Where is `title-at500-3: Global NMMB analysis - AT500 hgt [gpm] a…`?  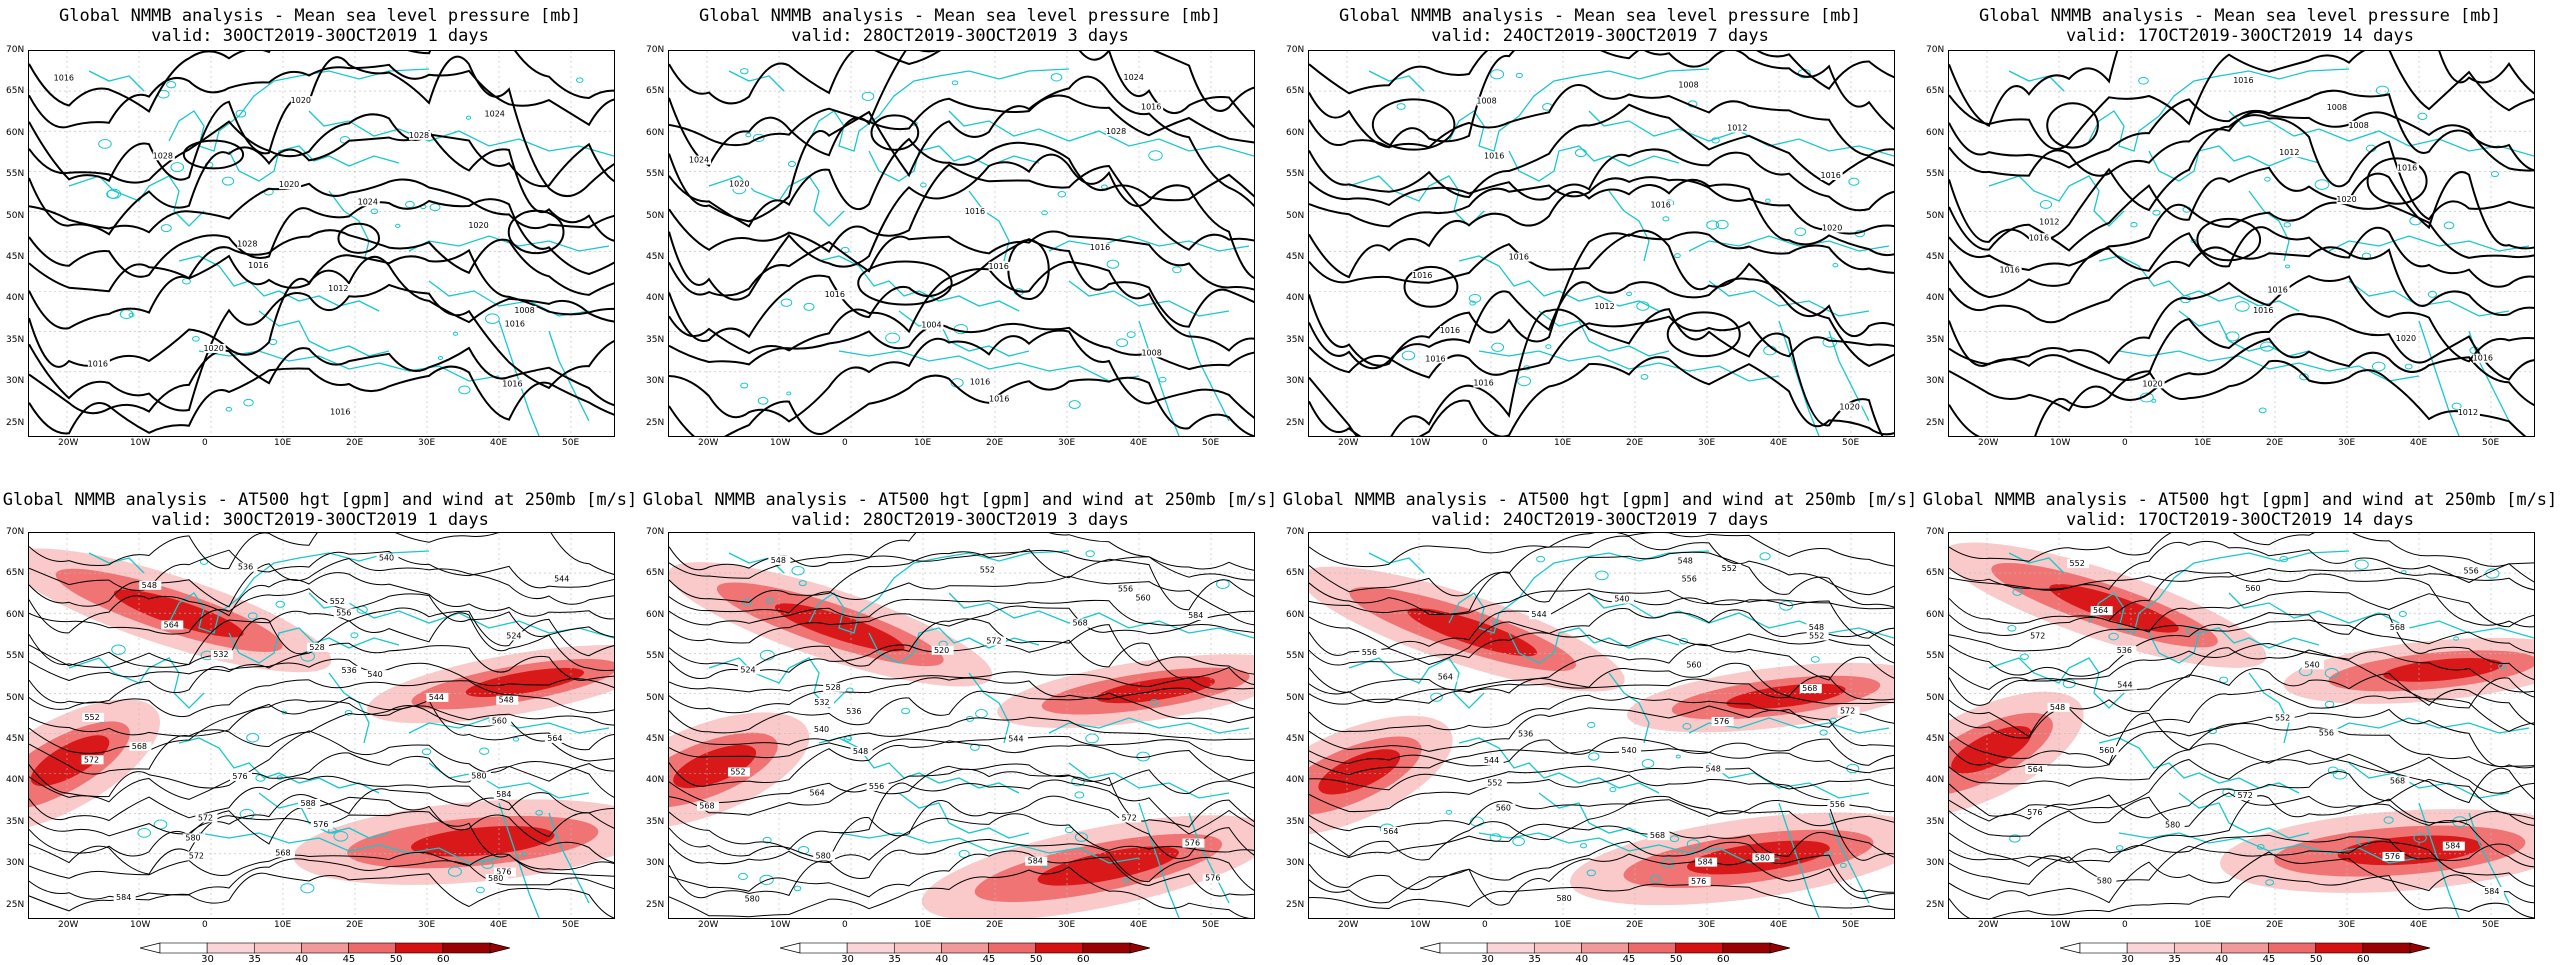 title-at500-3: Global NMMB analysis - AT500 hgt [gpm] a… is located at coordinates (1600, 510).